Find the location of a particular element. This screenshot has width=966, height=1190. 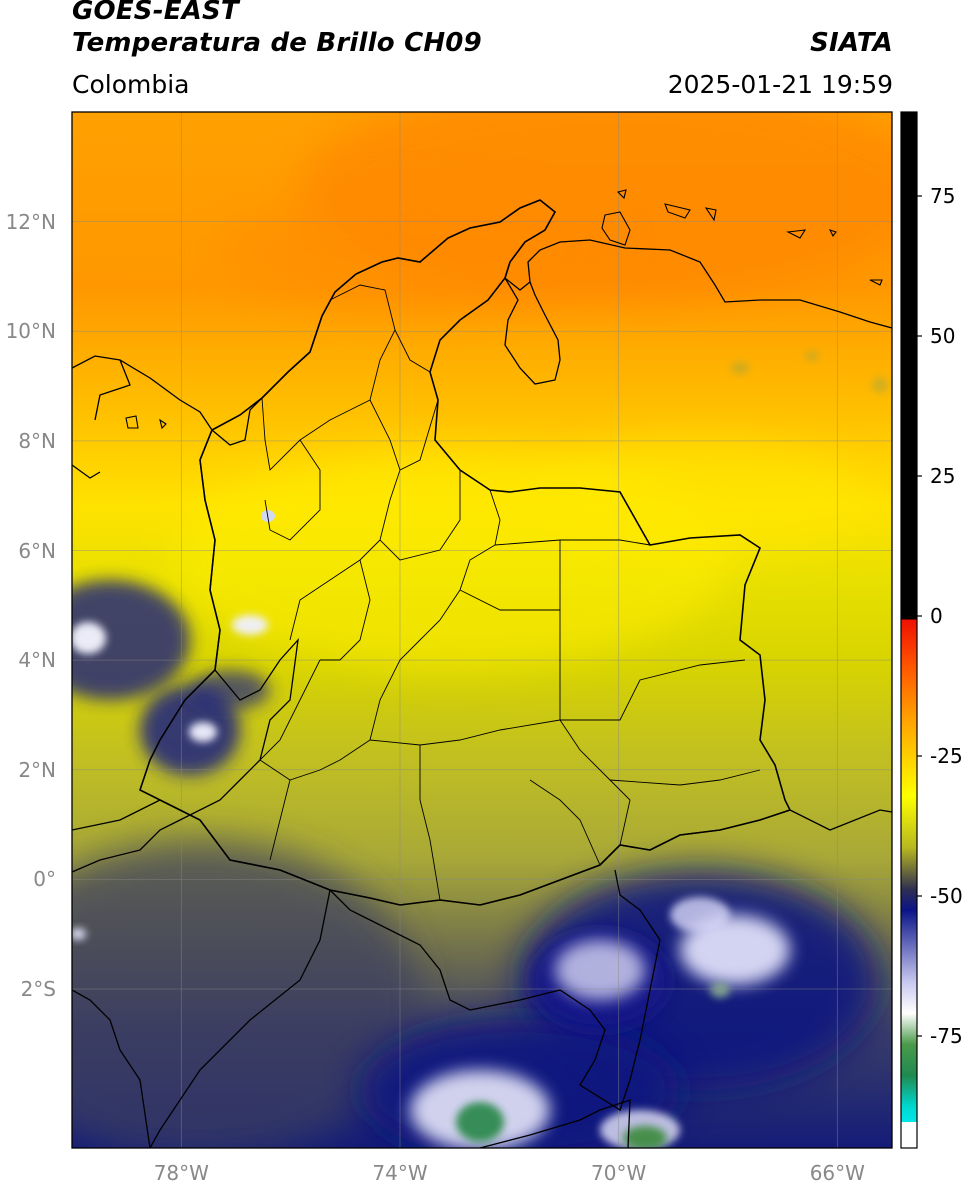

colorbar-tick-label: -75 is located at coordinates (946, 1036).